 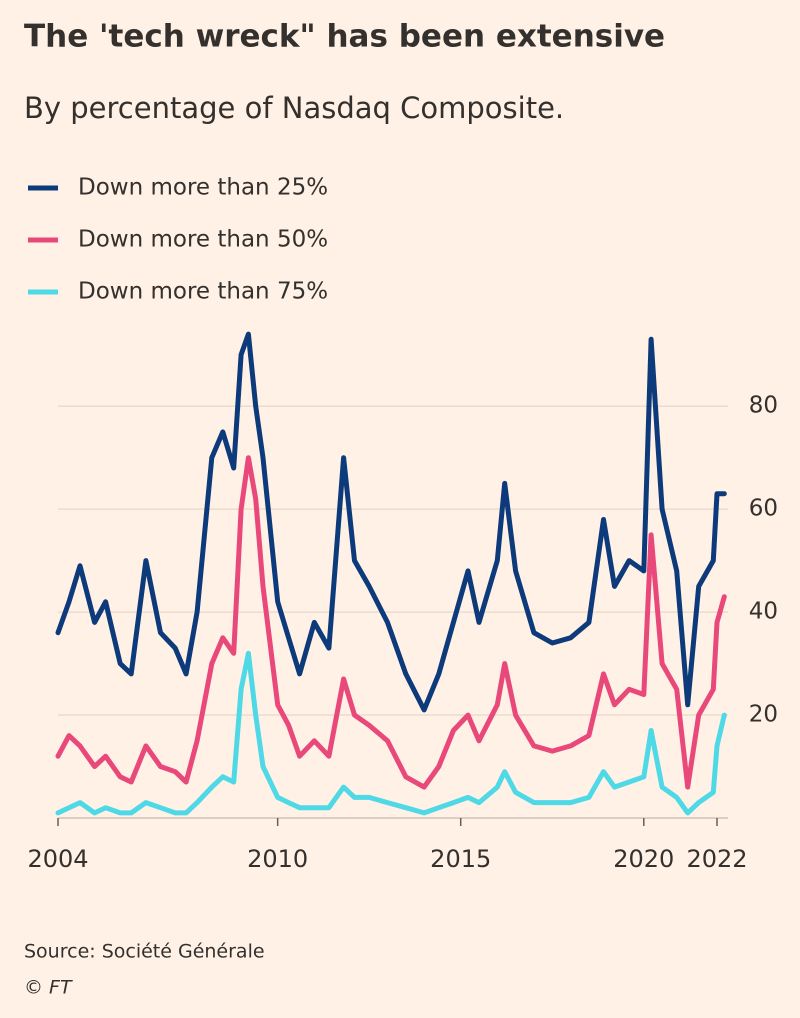 I want to click on legend-label: Down more than 25%, so click(x=203, y=188).